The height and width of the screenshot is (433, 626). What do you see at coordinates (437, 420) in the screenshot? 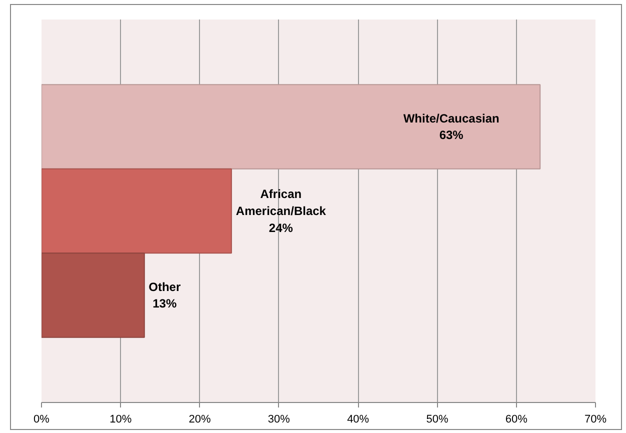
I see `x-tick-label: 50%` at bounding box center [437, 420].